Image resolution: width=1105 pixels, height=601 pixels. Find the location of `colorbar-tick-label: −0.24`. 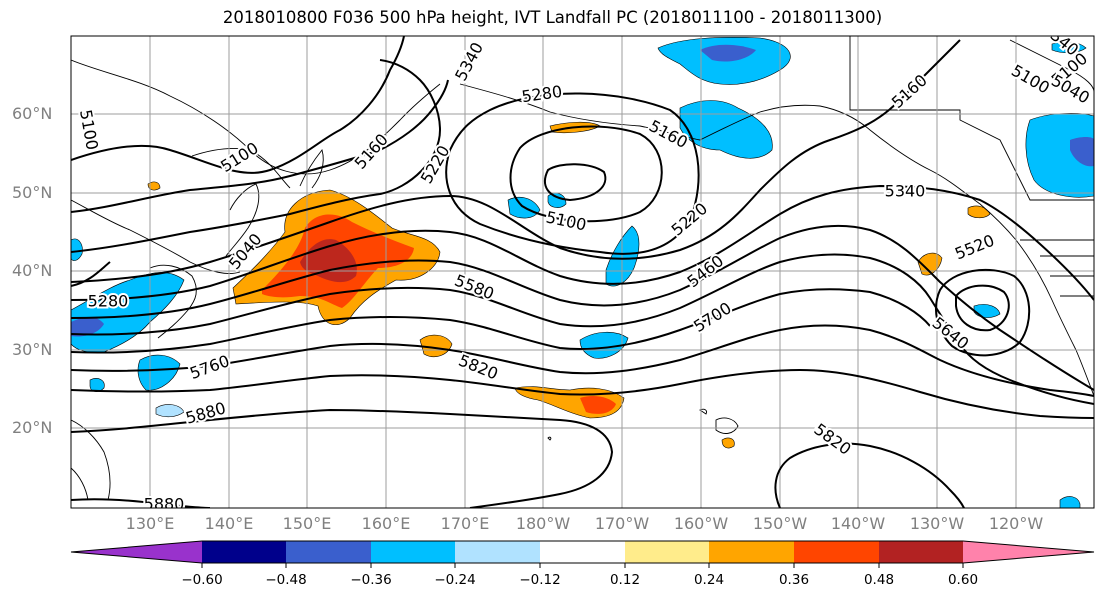

colorbar-tick-label: −0.24 is located at coordinates (455, 580).